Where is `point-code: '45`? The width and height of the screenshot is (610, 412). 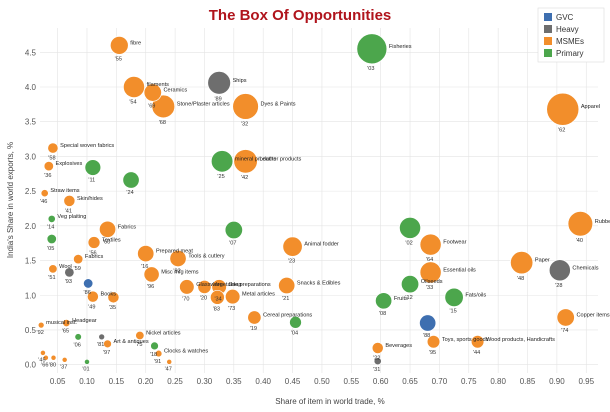 point-code: '45 is located at coordinates (41, 360).